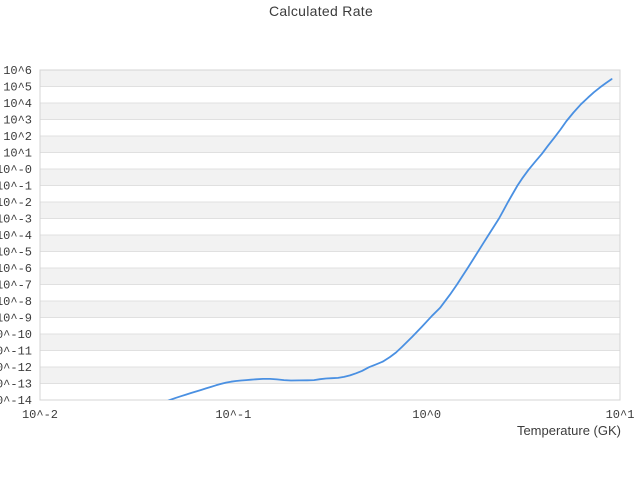 The height and width of the screenshot is (480, 640). I want to click on svg-text: 10^-3, so click(16, 220).